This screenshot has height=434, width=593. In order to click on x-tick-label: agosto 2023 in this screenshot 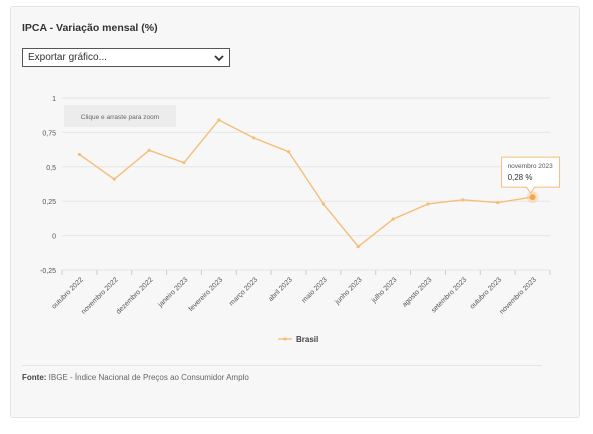, I will do `click(417, 292)`.